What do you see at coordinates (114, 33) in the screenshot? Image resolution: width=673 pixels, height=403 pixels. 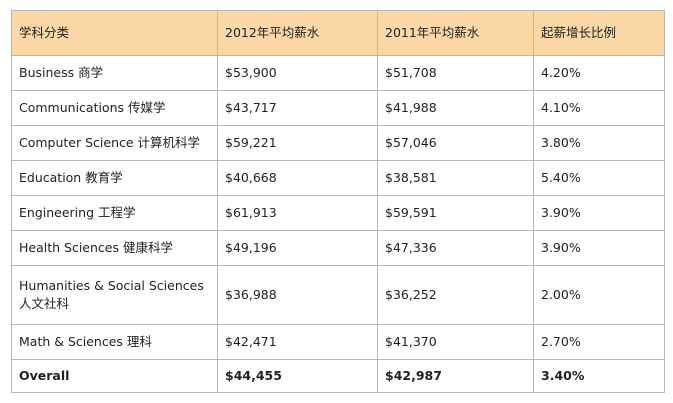 I see `header-discipline: 学科分类` at bounding box center [114, 33].